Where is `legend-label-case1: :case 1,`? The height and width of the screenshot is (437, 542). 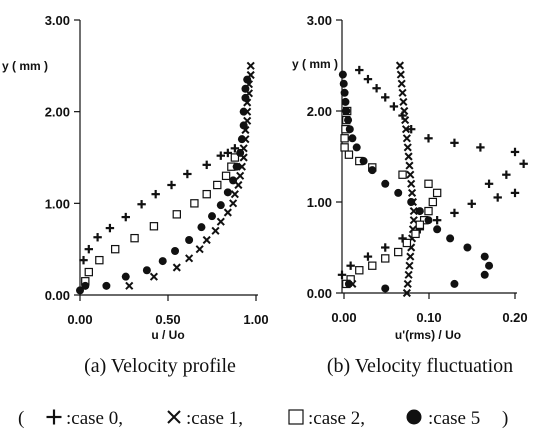
legend-label-case1: :case 1, is located at coordinates (214, 418).